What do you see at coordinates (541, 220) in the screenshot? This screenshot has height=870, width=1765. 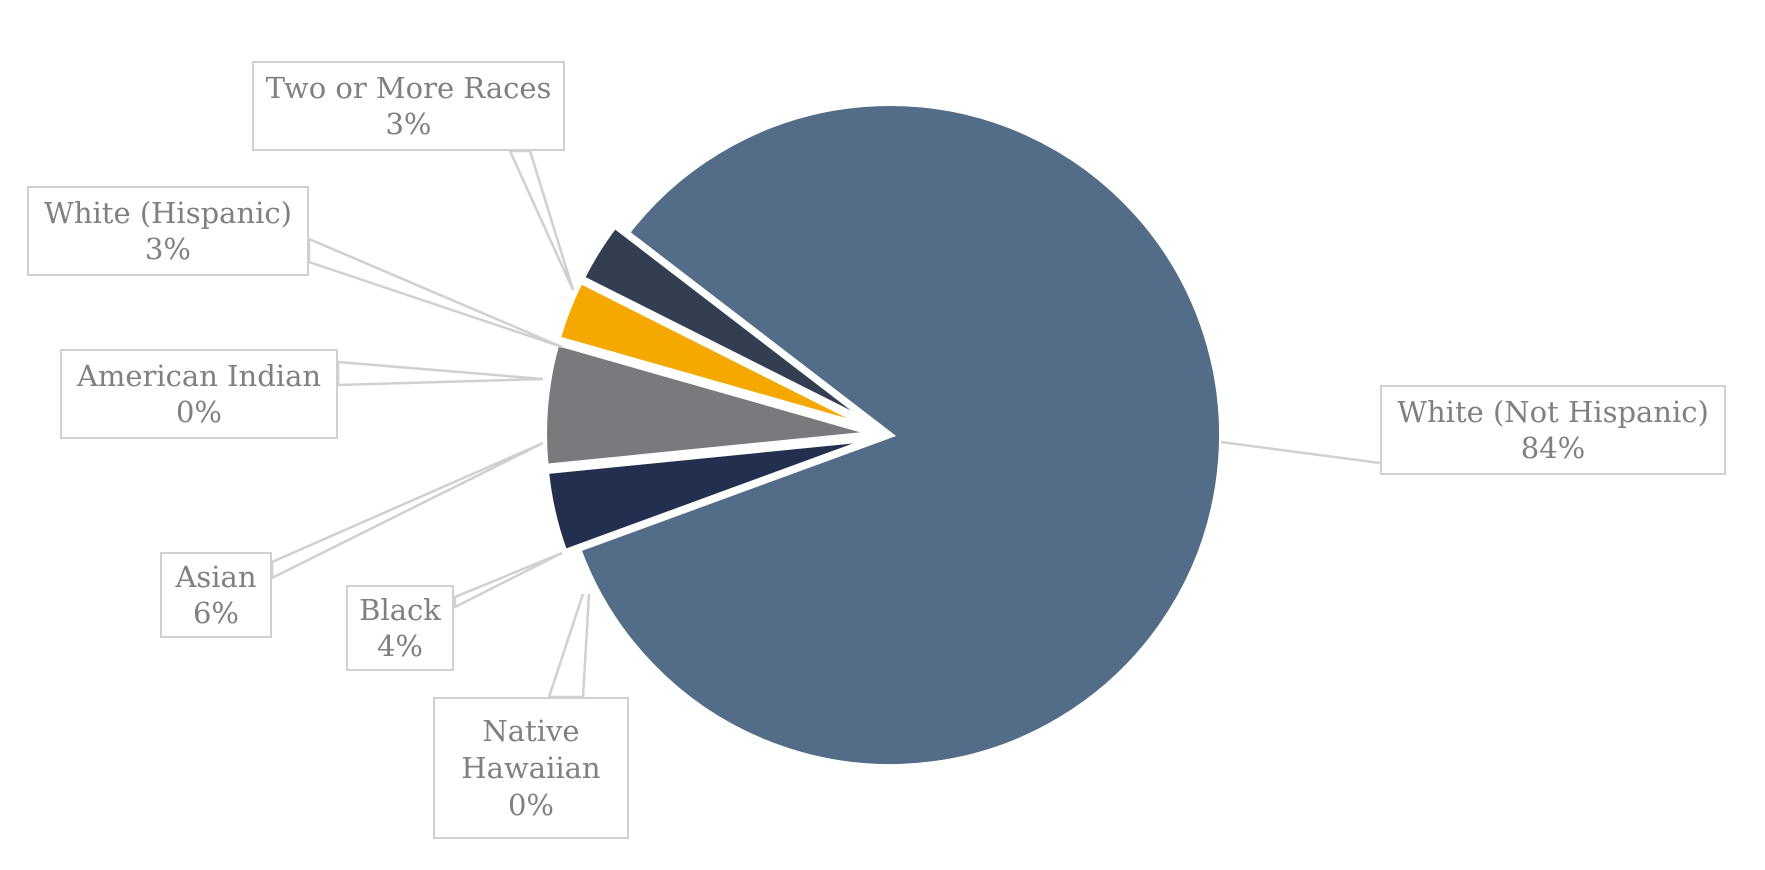 I see `leader-line-two-or-more-races` at bounding box center [541, 220].